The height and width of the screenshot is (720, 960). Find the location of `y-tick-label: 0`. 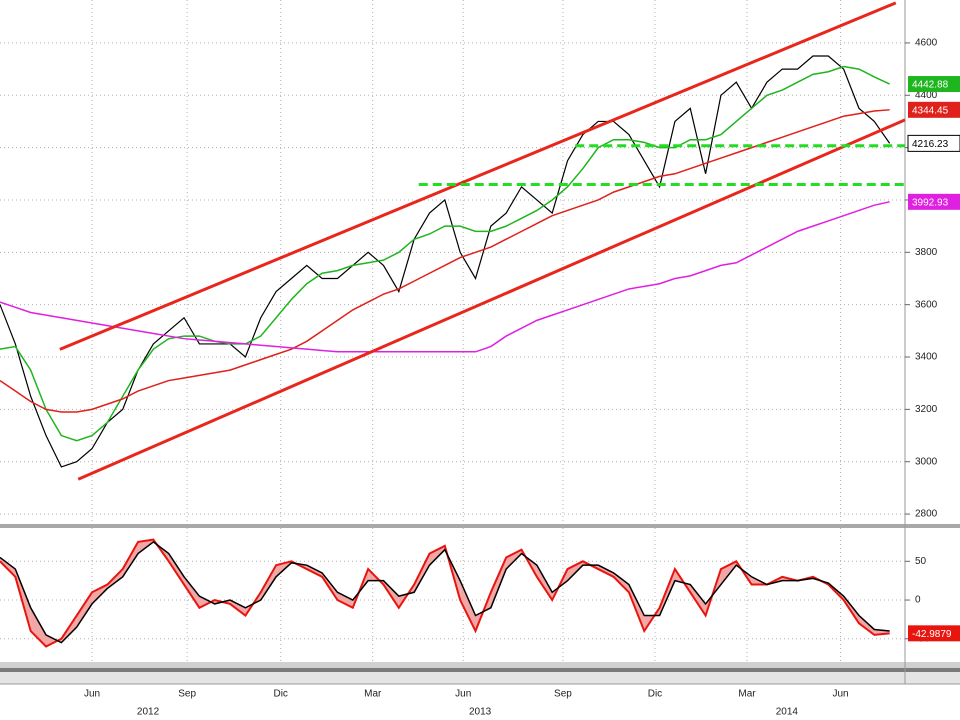

y-tick-label: 0 is located at coordinates (918, 600).